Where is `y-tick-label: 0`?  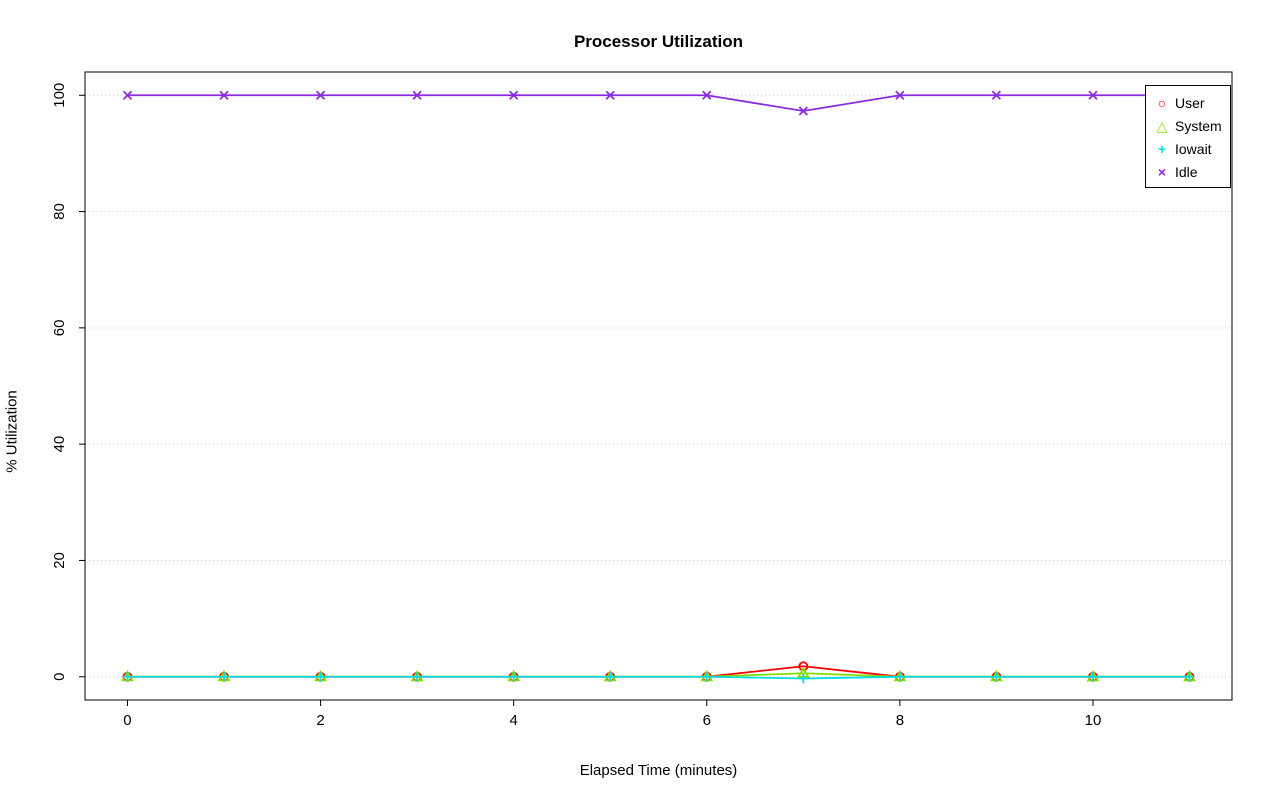 y-tick-label: 0 is located at coordinates (59, 677).